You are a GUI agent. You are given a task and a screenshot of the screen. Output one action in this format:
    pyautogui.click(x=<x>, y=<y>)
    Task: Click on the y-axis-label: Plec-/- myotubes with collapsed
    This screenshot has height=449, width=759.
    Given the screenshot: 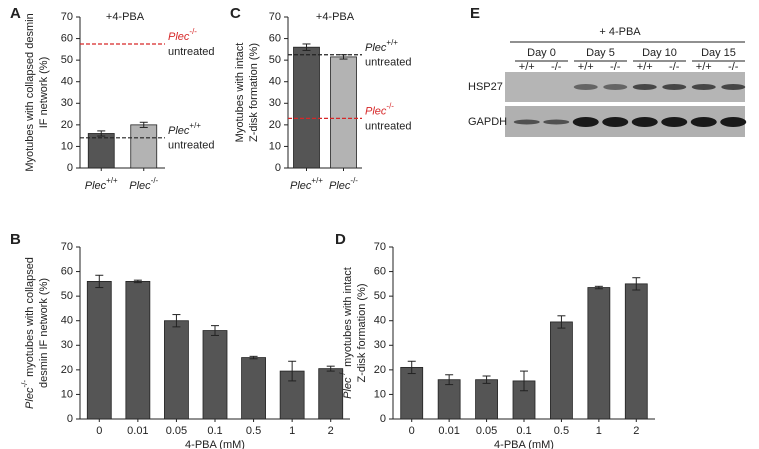 What is the action you would take?
    pyautogui.click(x=28, y=333)
    